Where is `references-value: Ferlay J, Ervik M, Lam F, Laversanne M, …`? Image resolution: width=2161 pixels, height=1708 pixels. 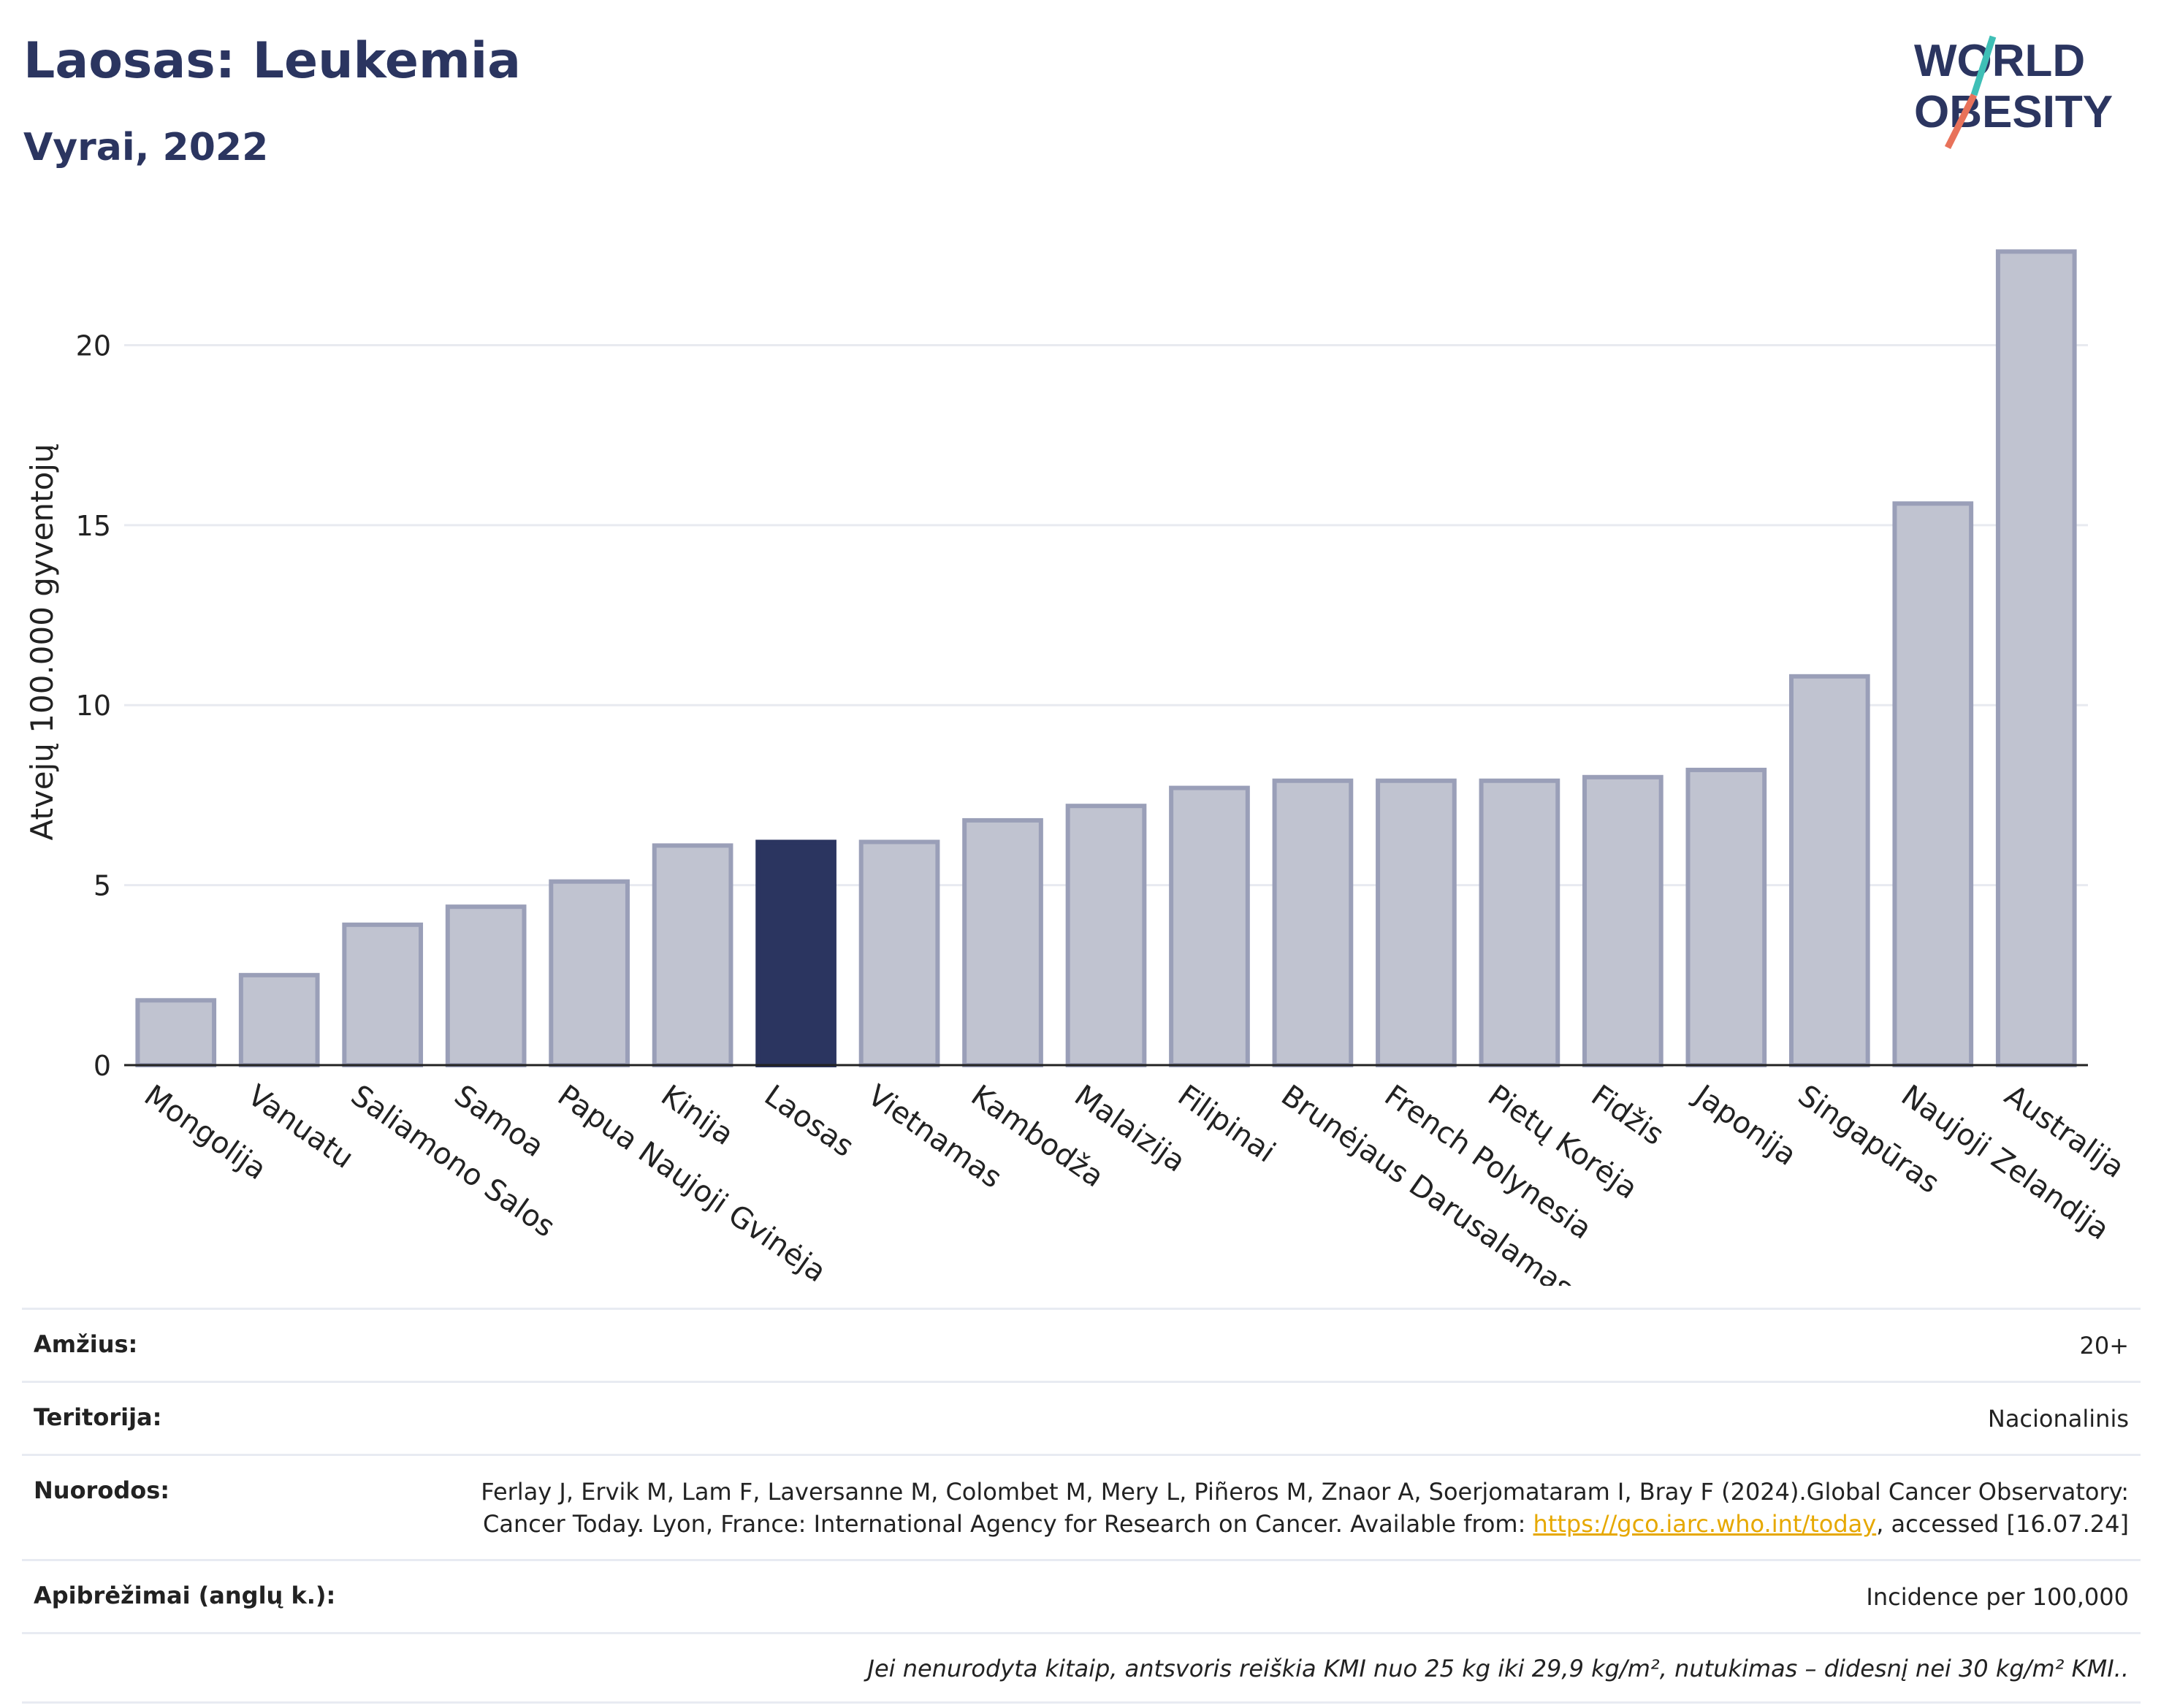 references-value: Ferlay J, Ervik M, Lam F, Laversanne M, … is located at coordinates (1289, 1507).